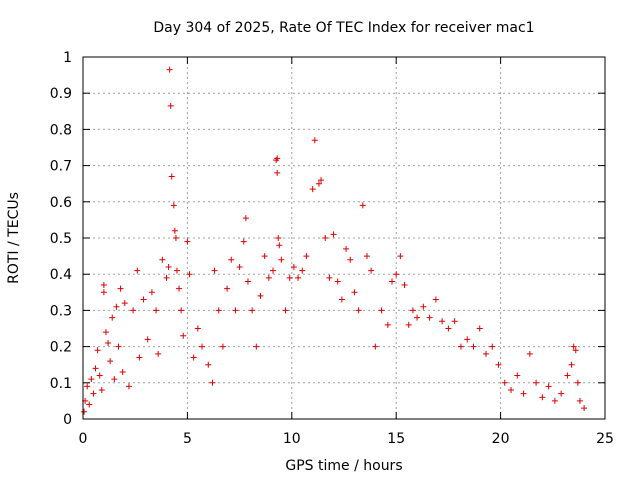  I want to click on x-tick-label: 20, so click(501, 439).